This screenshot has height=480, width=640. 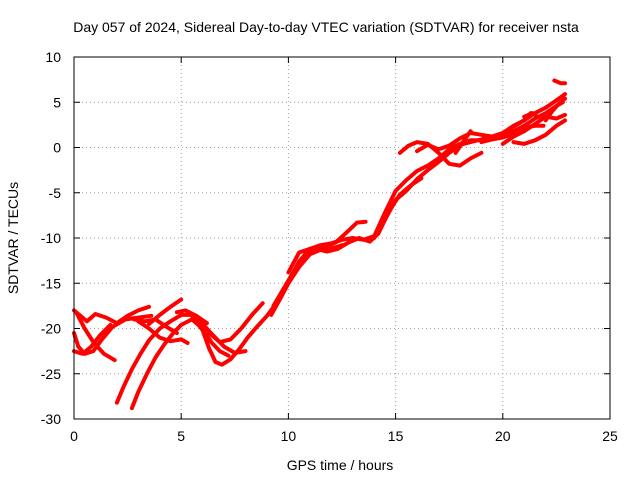 I want to click on y-tick-label: -25, so click(x=51, y=374).